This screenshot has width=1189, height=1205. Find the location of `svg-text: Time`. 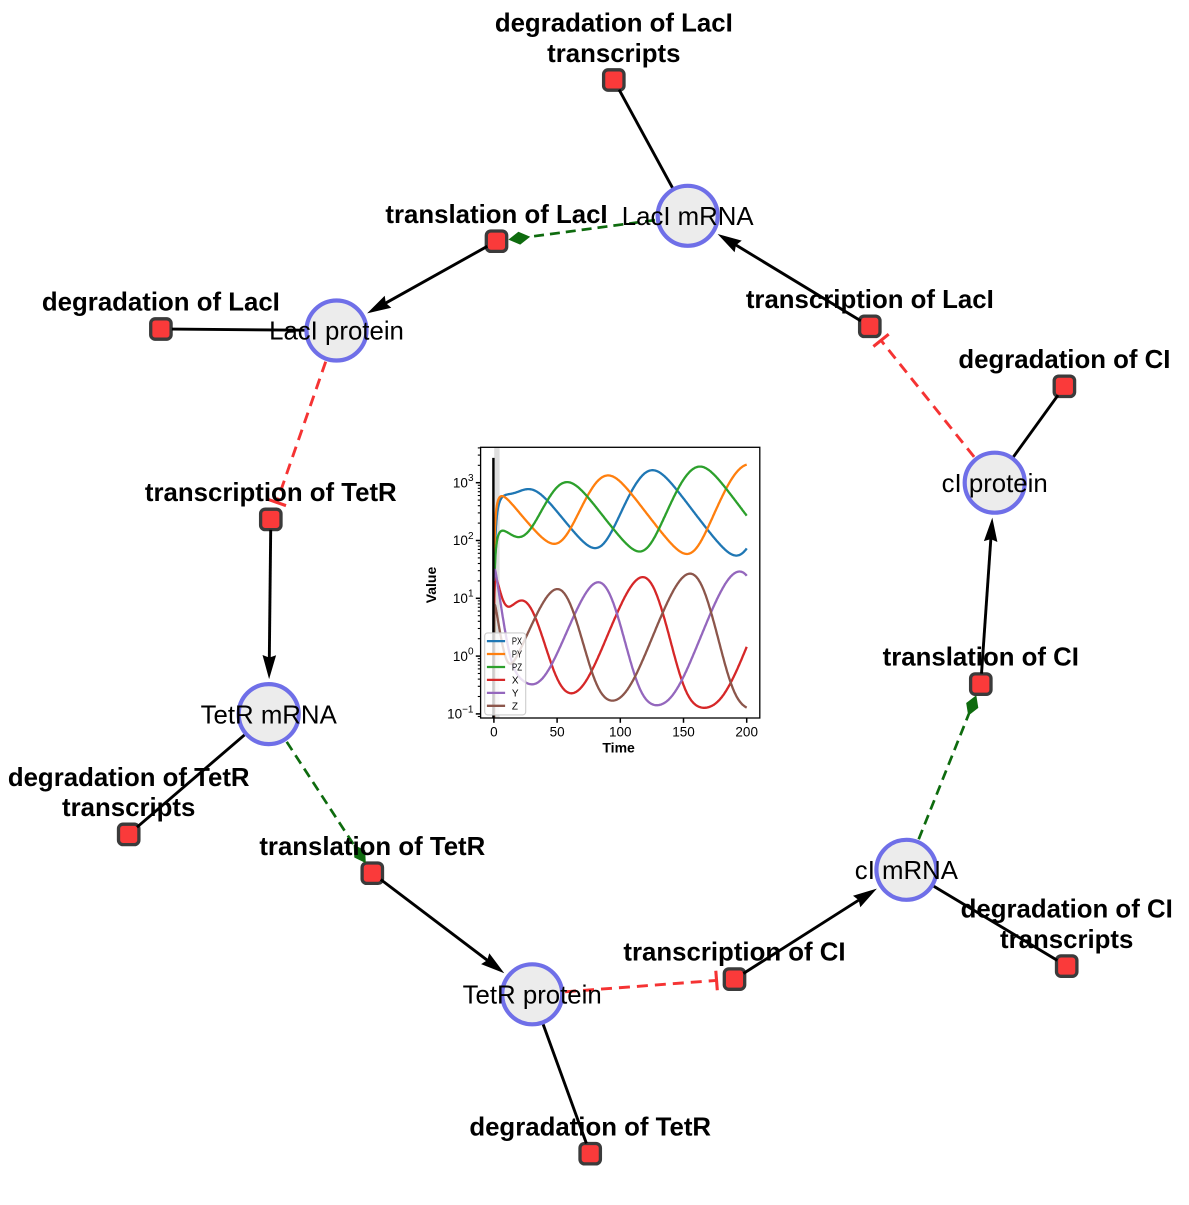

svg-text: Time is located at coordinates (618, 747).